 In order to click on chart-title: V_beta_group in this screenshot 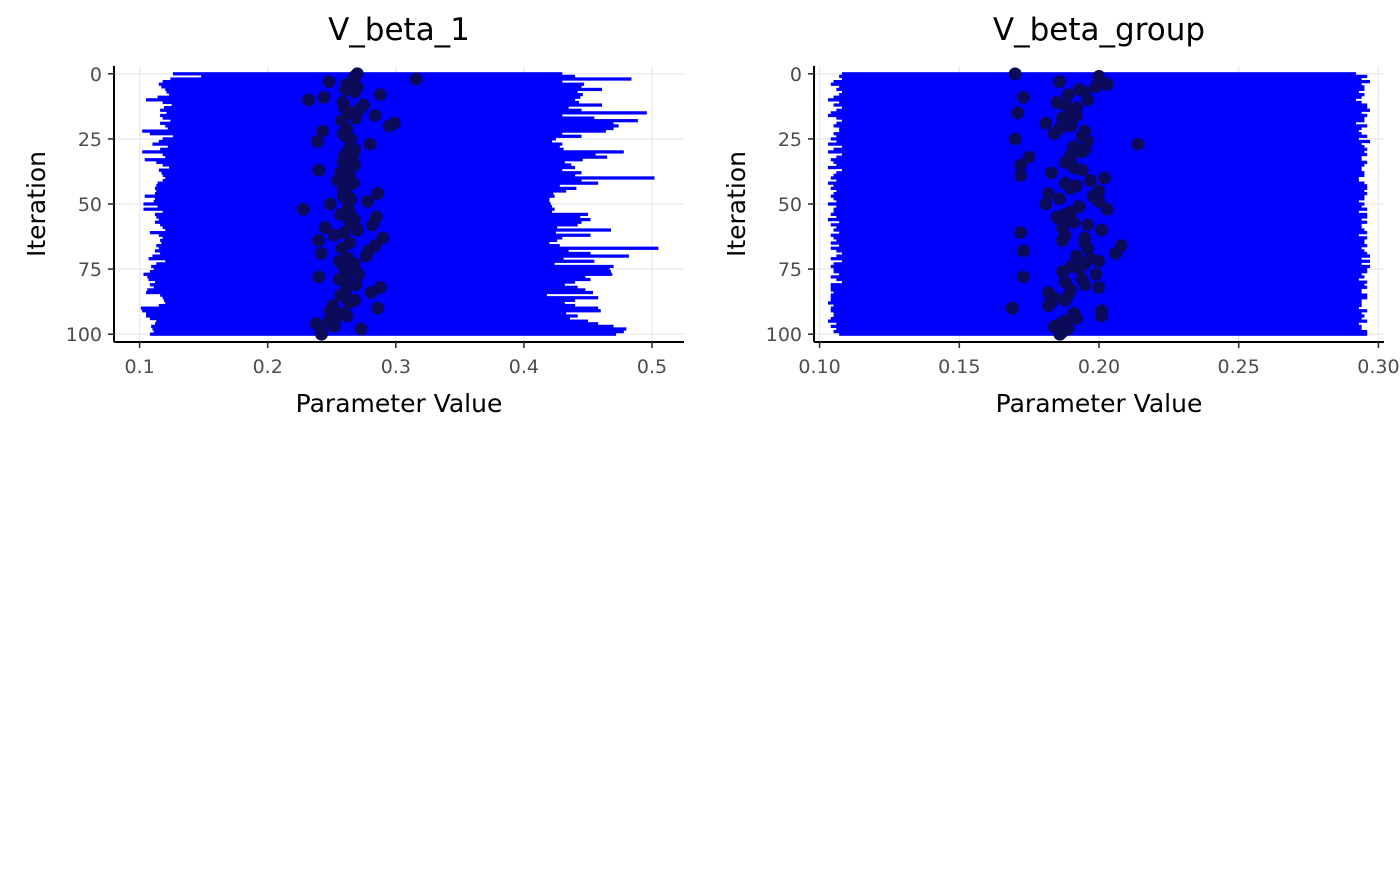, I will do `click(1099, 30)`.